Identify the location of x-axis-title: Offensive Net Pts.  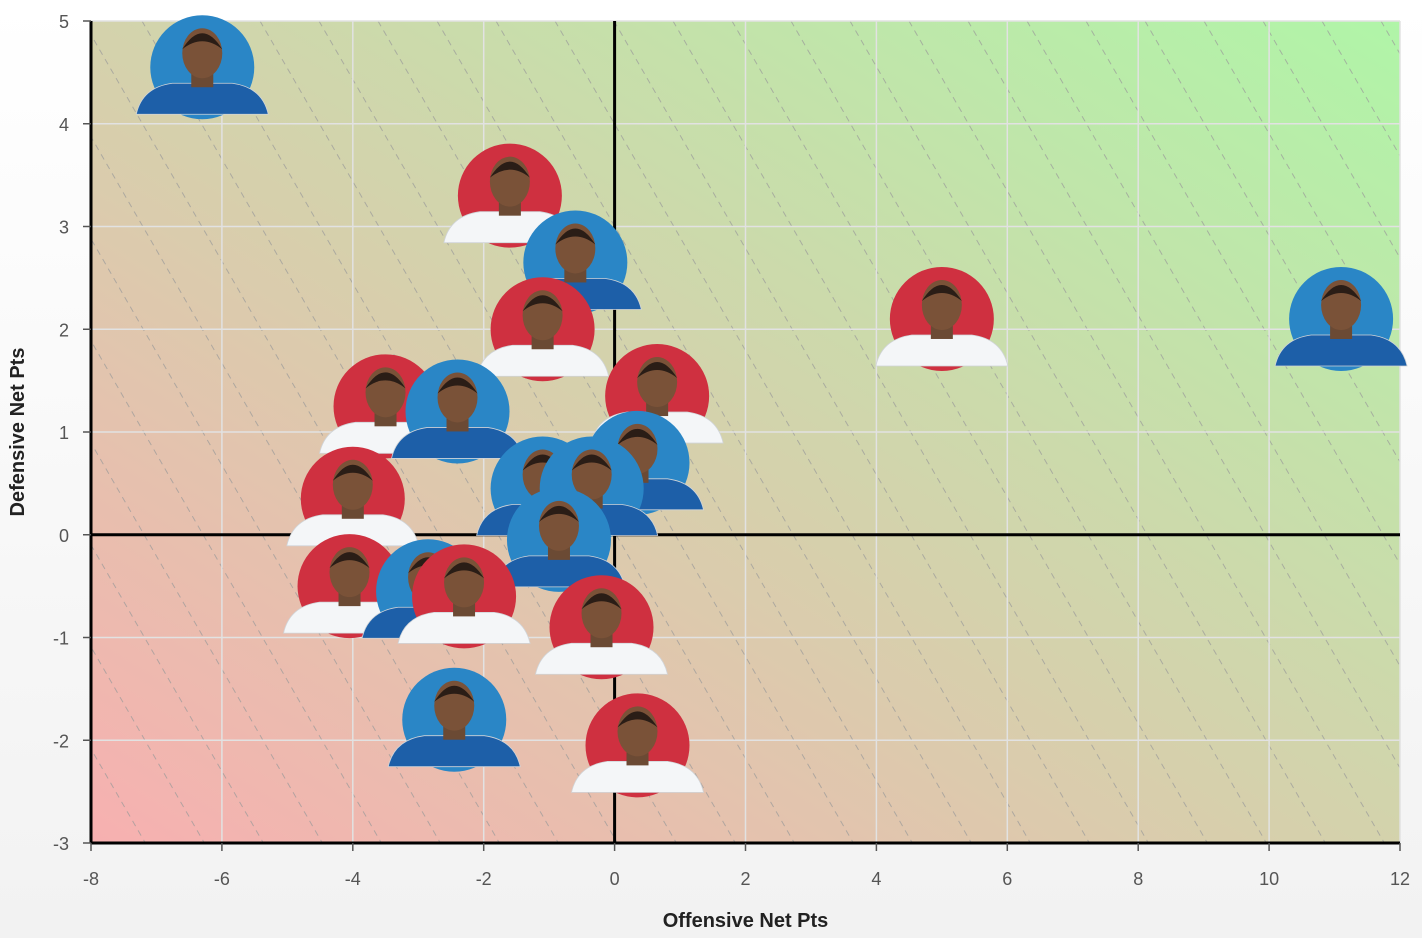
(746, 921).